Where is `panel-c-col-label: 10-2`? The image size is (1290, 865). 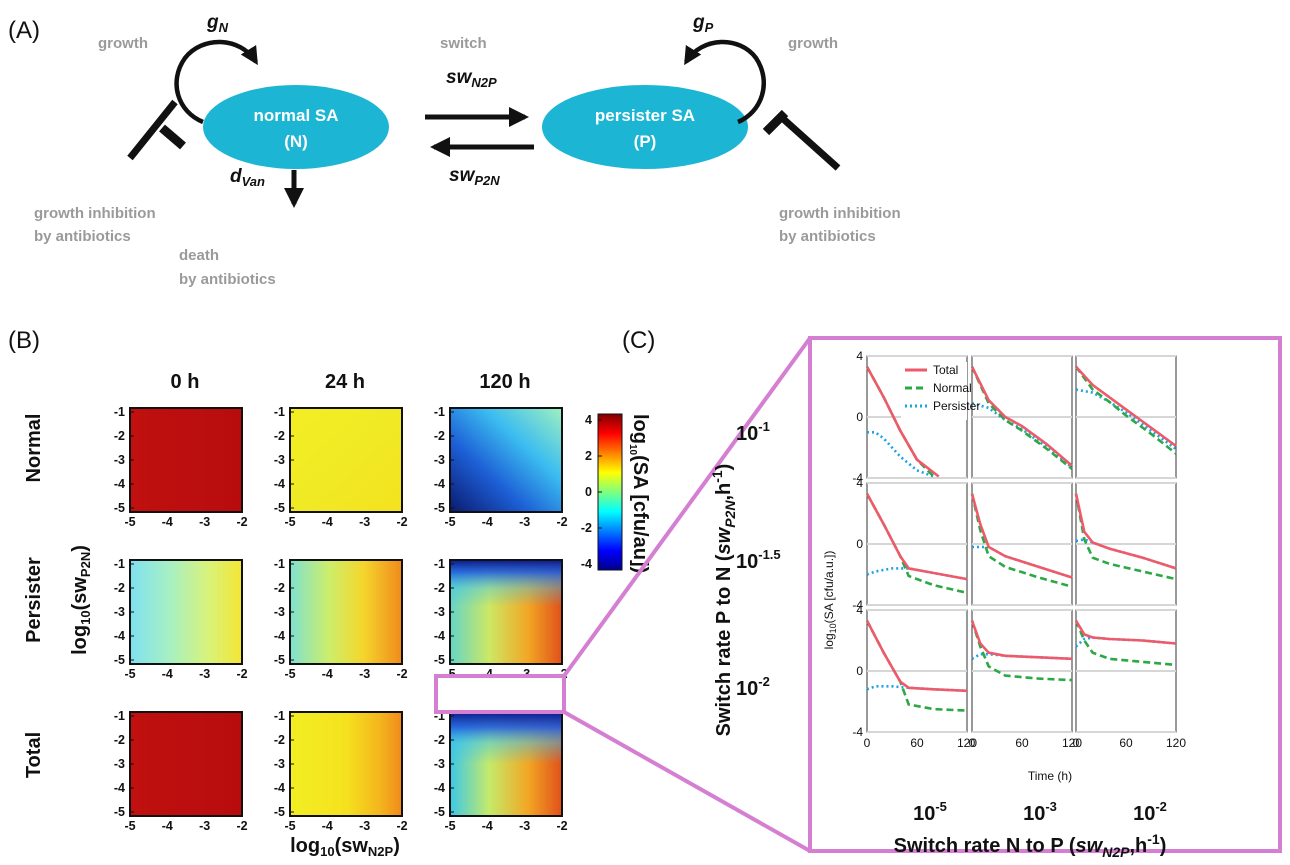 panel-c-col-label: 10-2 is located at coordinates (1150, 812).